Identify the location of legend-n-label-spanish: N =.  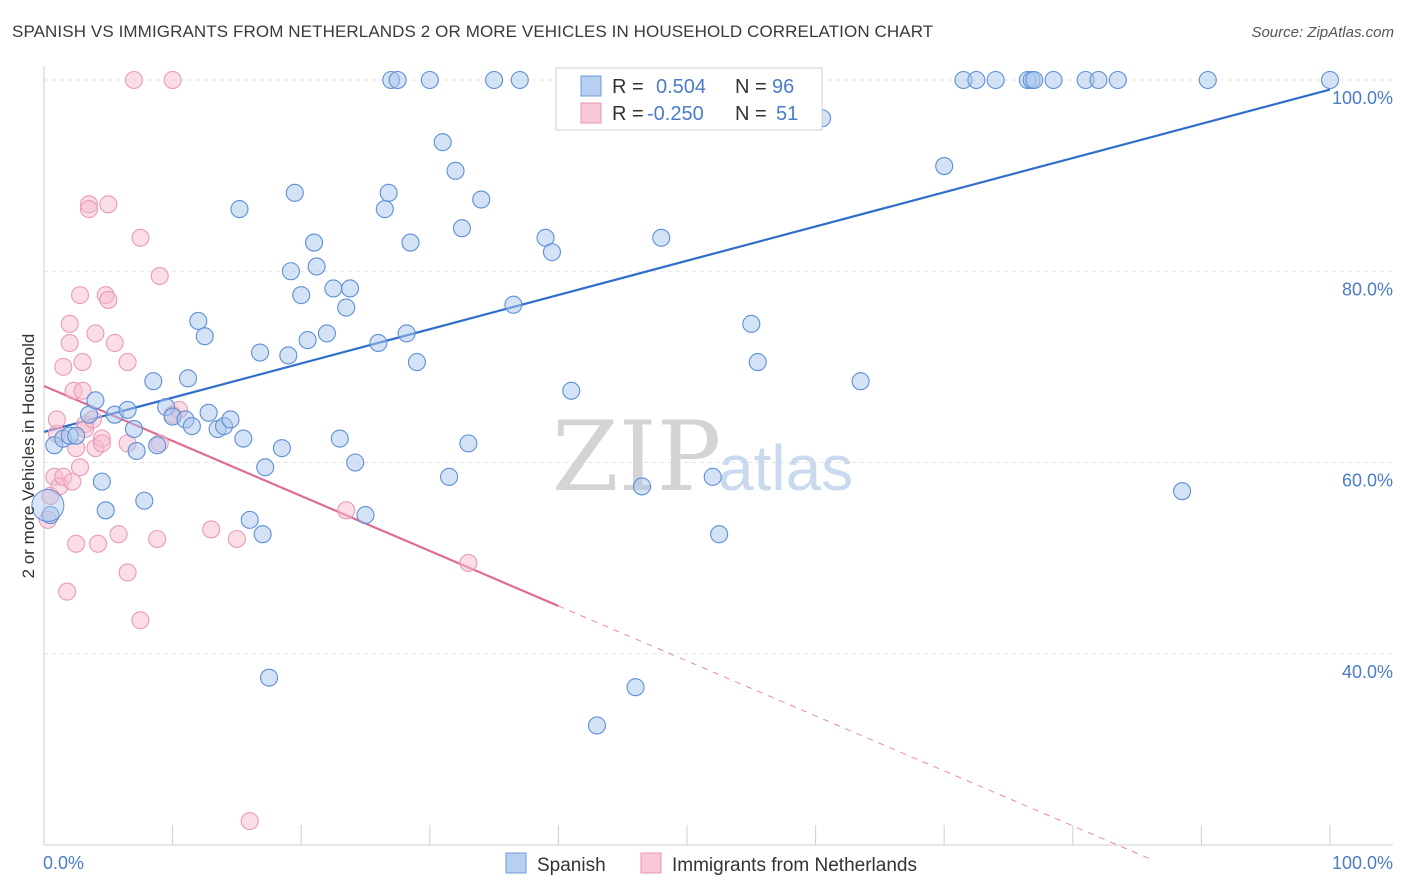
(751, 87).